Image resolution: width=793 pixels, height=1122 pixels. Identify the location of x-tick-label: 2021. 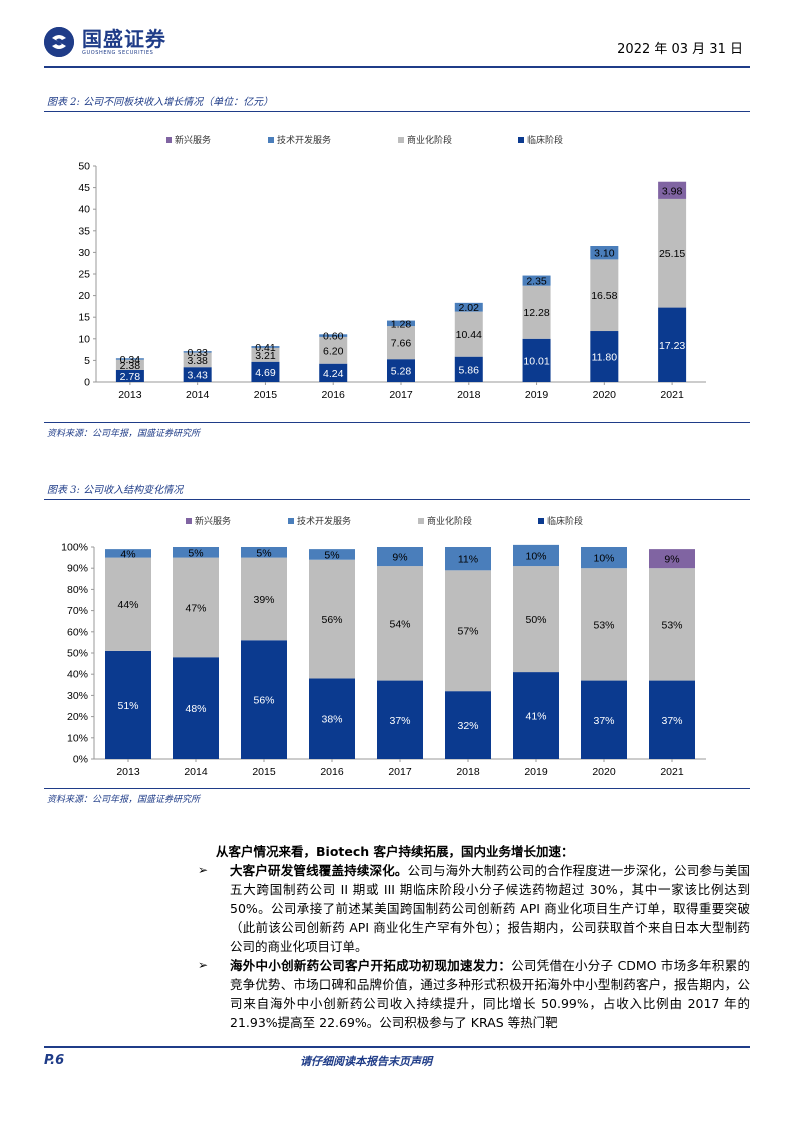
(672, 395).